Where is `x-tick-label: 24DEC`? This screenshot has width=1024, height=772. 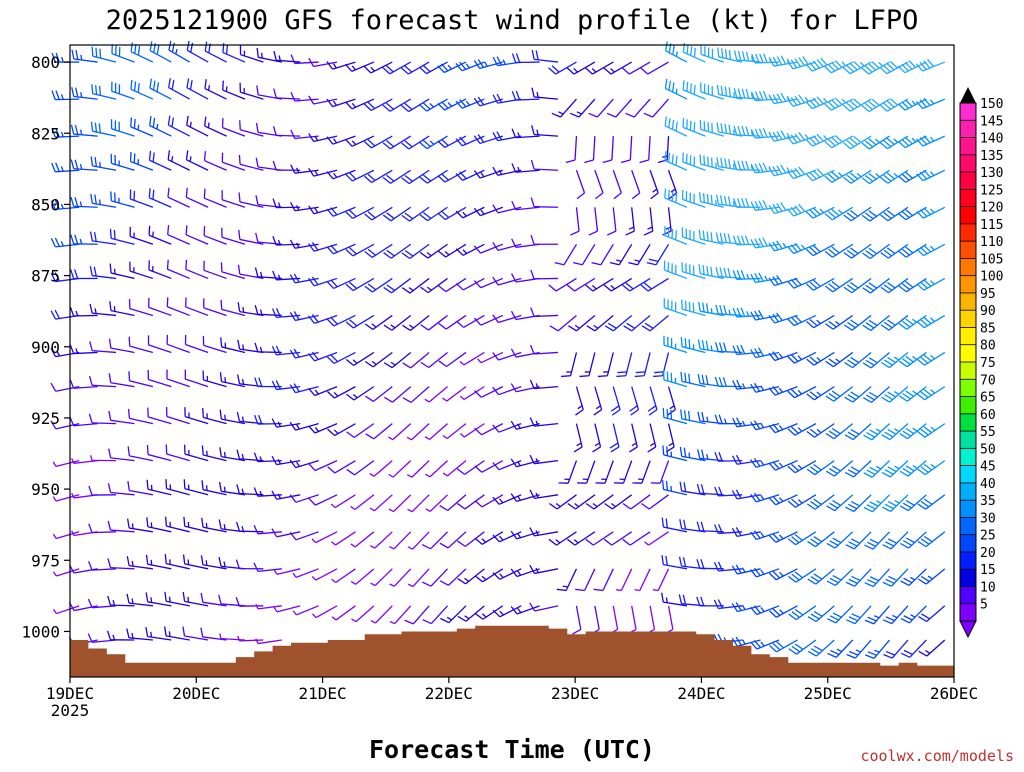 x-tick-label: 24DEC is located at coordinates (701, 693).